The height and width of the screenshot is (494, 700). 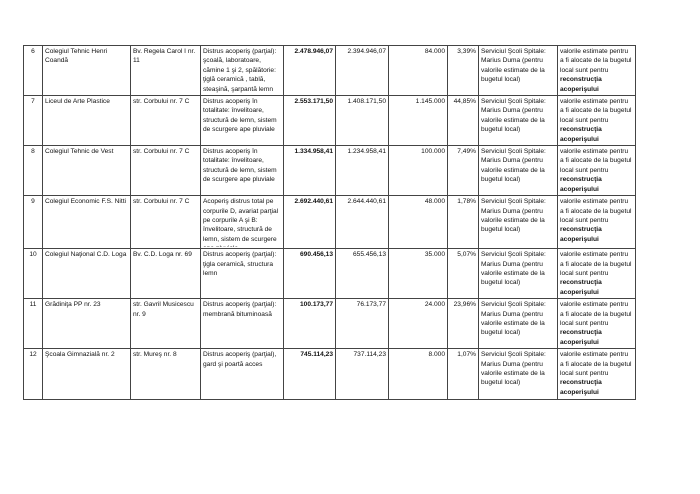 I want to click on allocated-value: 84.000, so click(x=418, y=70).